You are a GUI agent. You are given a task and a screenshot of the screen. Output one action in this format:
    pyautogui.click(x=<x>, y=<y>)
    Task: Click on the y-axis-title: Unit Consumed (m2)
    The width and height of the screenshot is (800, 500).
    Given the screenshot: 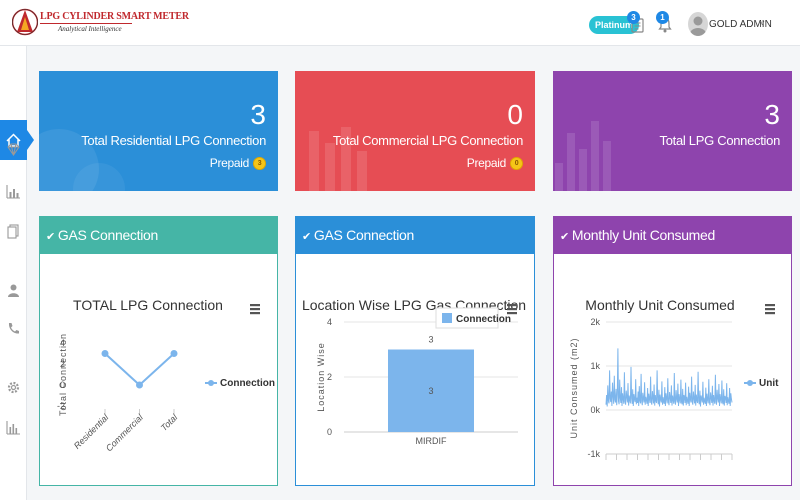 What is the action you would take?
    pyautogui.click(x=574, y=387)
    